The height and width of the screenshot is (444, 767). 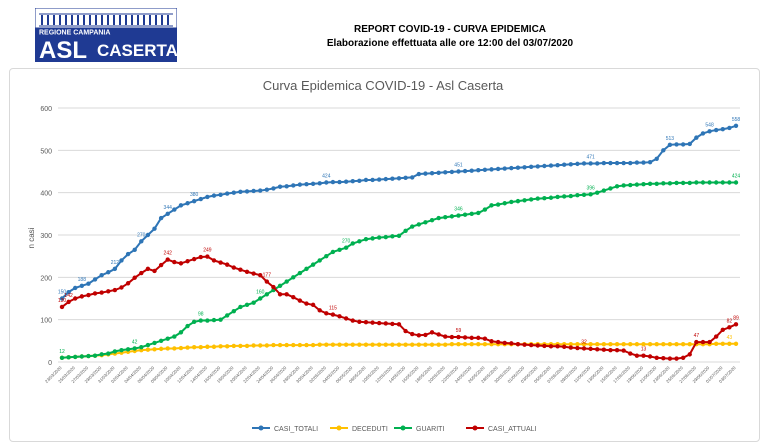 I want to click on logo-city-text: CASERTA, so click(x=137, y=50).